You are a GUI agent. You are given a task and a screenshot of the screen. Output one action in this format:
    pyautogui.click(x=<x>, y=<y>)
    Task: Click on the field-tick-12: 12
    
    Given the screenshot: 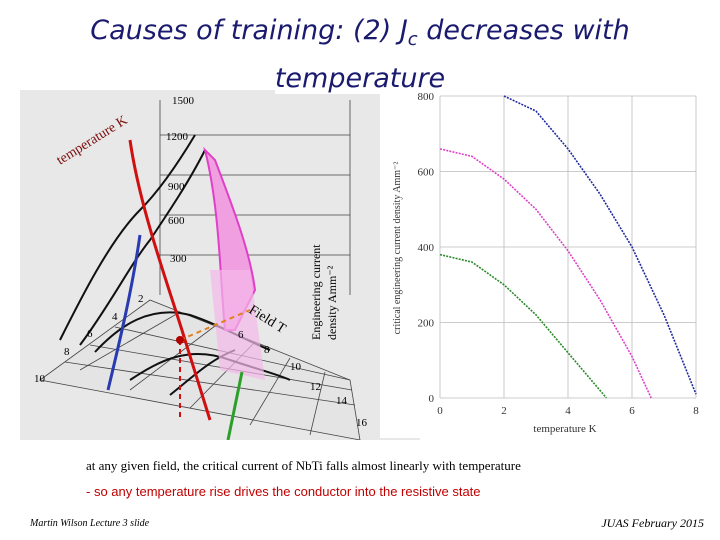 What is the action you would take?
    pyautogui.click(x=315, y=387)
    